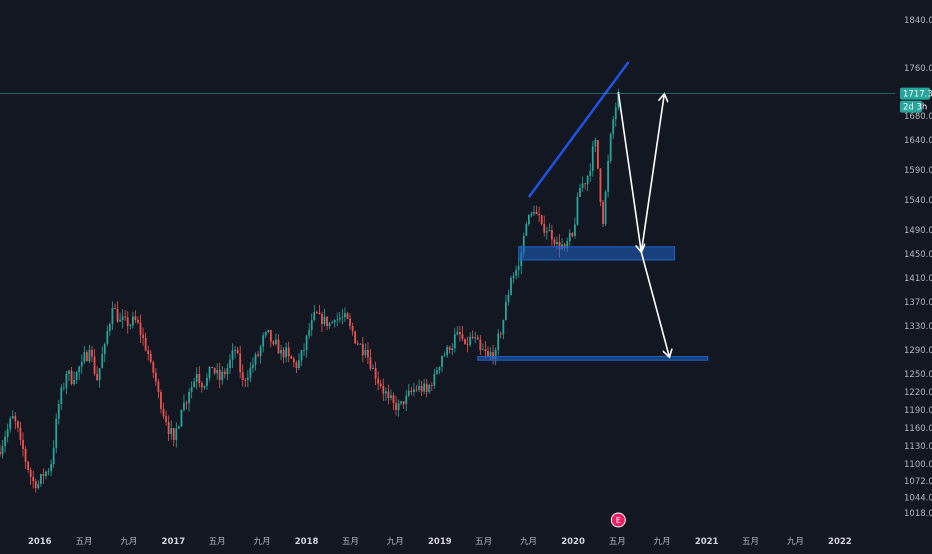 This screenshot has height=554, width=932. I want to click on resistance-trendline, so click(578, 129).